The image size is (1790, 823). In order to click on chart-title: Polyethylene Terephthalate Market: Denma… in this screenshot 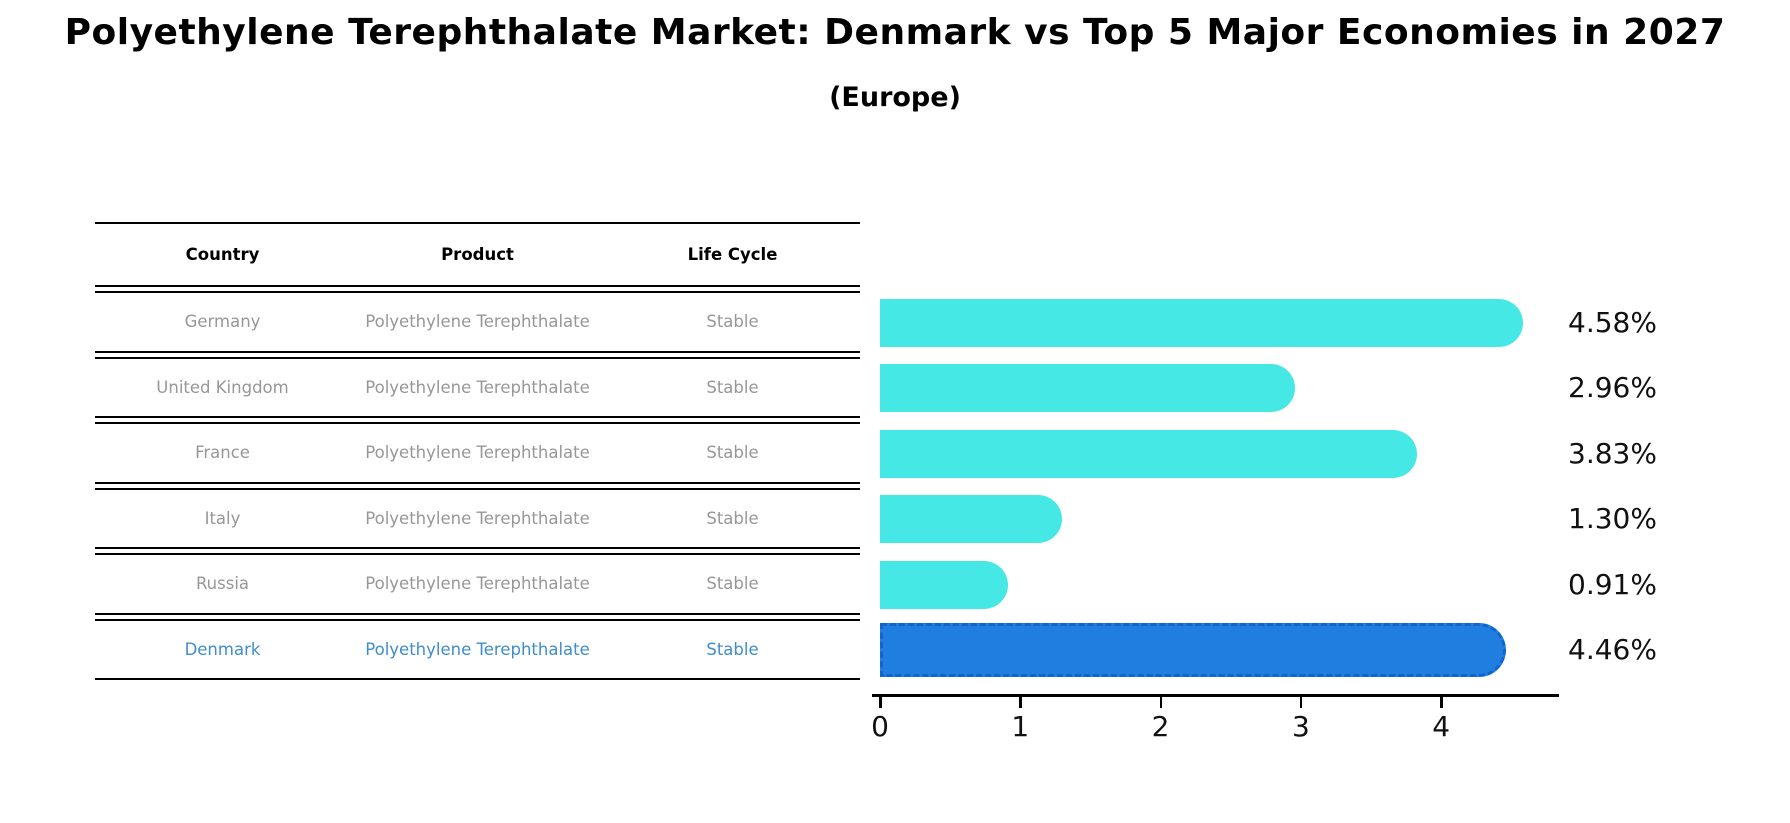, I will do `click(895, 32)`.